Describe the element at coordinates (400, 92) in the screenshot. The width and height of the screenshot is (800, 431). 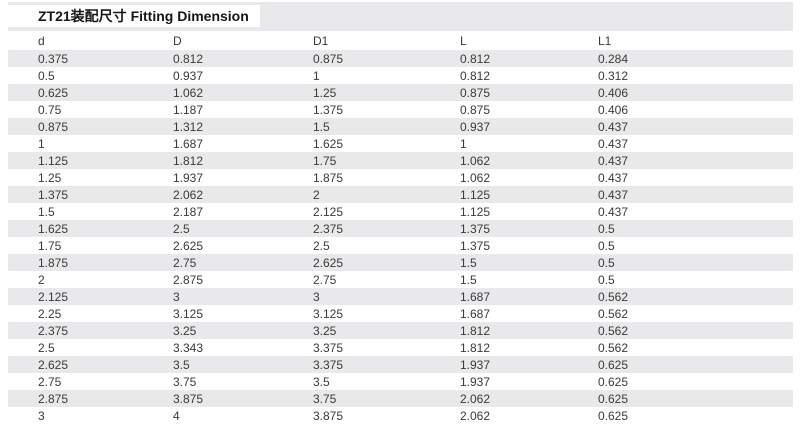
I see `table-row: 0.625 1.062 1.25 0.875 0.406` at that location.